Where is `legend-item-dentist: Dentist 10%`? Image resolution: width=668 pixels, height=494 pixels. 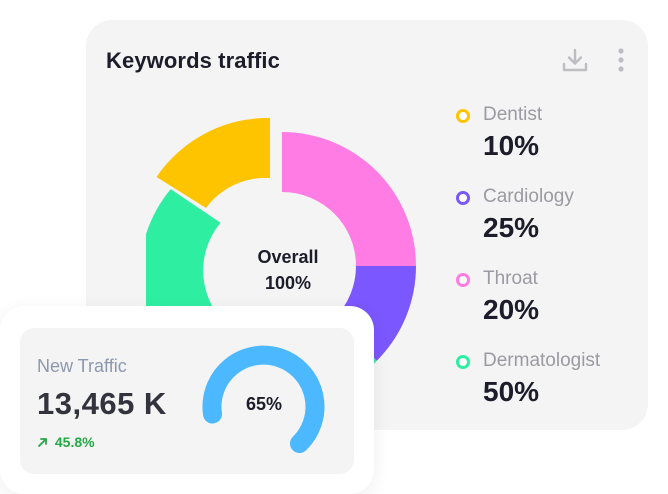 legend-item-dentist: Dentist 10% is located at coordinates (546, 143).